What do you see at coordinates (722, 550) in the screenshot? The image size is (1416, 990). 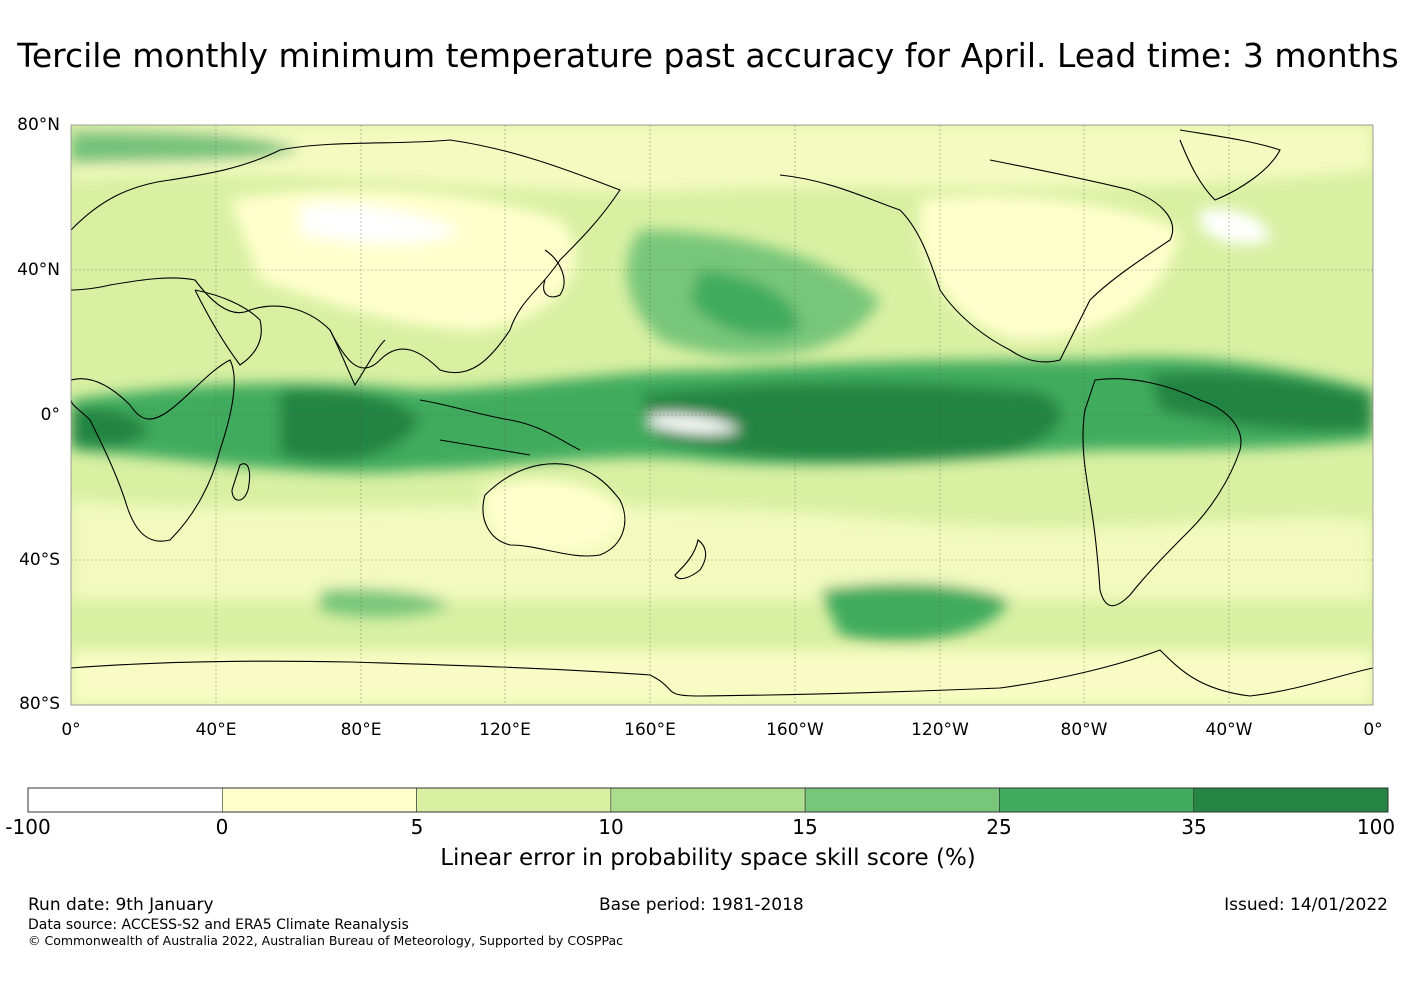 I see `field-south-pale` at bounding box center [722, 550].